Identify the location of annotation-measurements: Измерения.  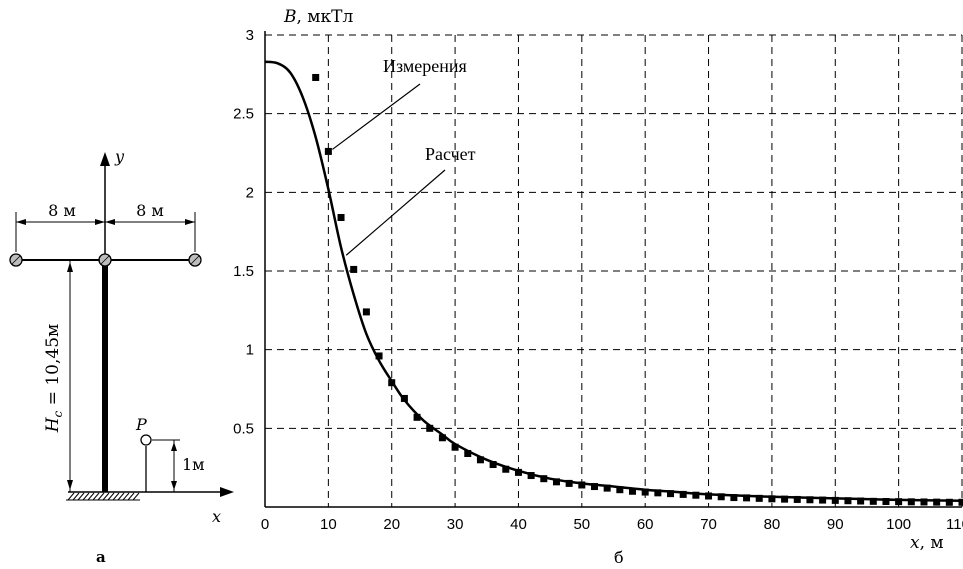
(425, 66).